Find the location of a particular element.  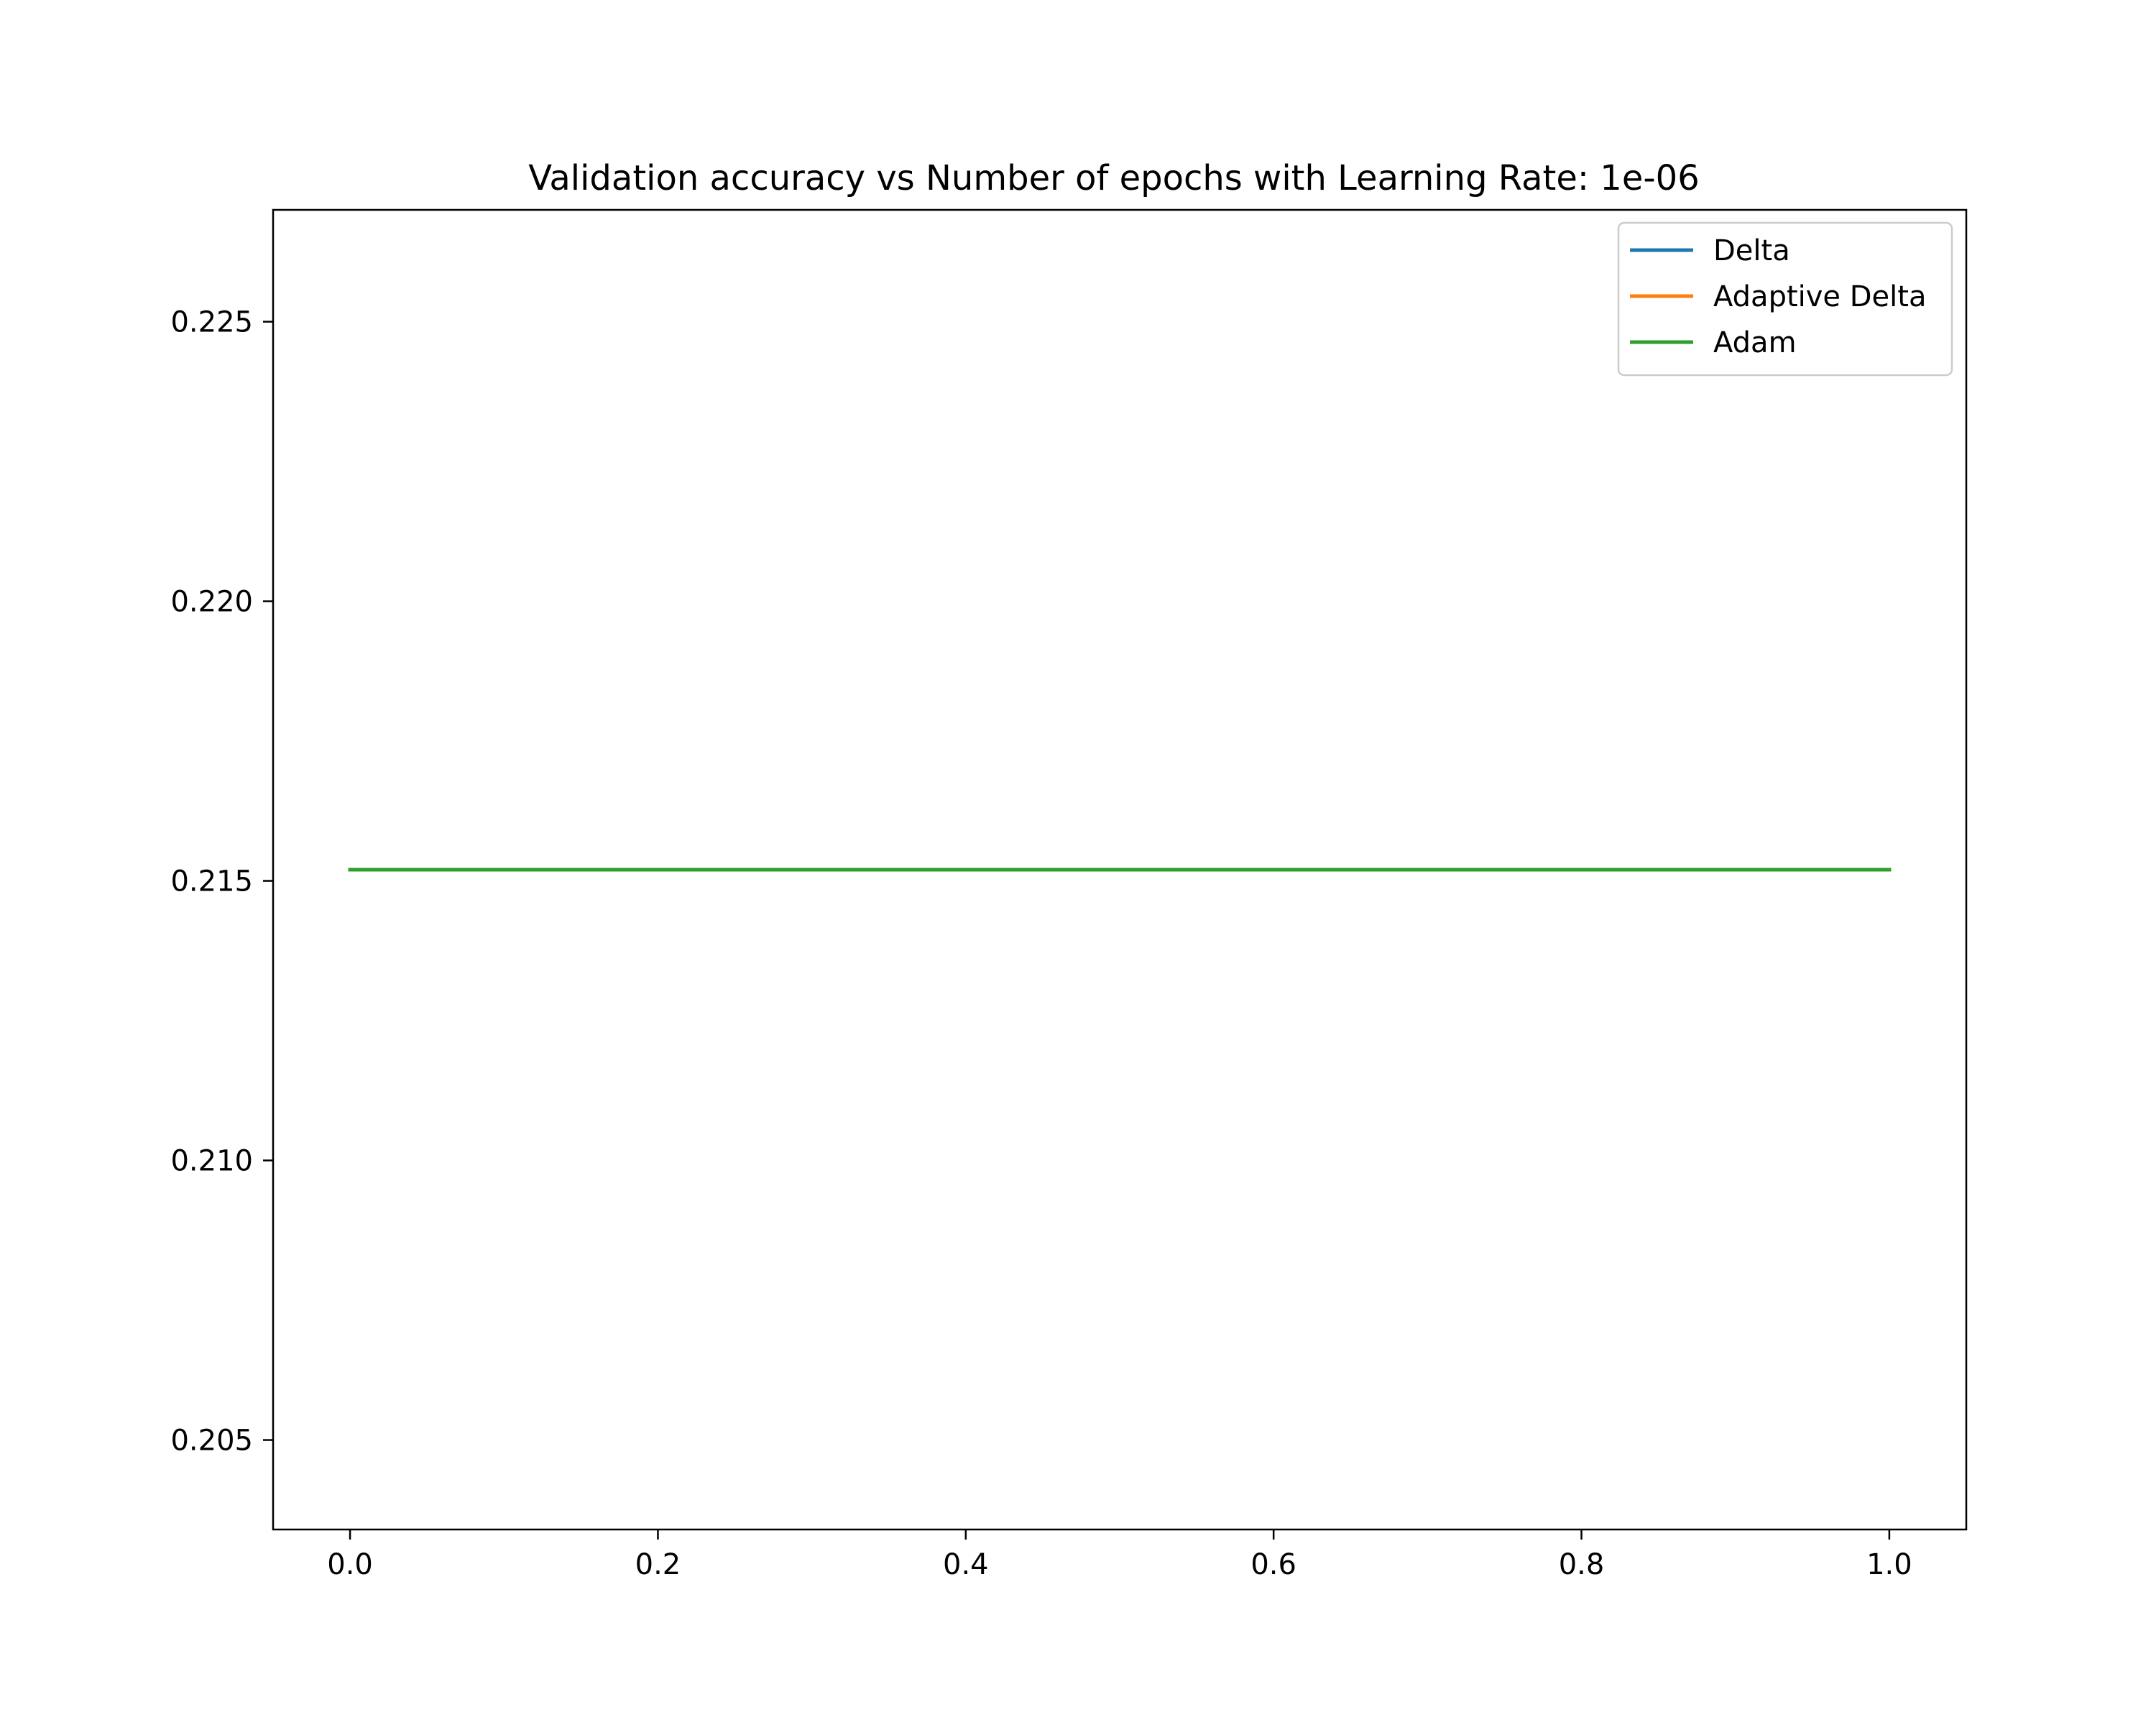

x-tick-label: 0.0 is located at coordinates (350, 1564).